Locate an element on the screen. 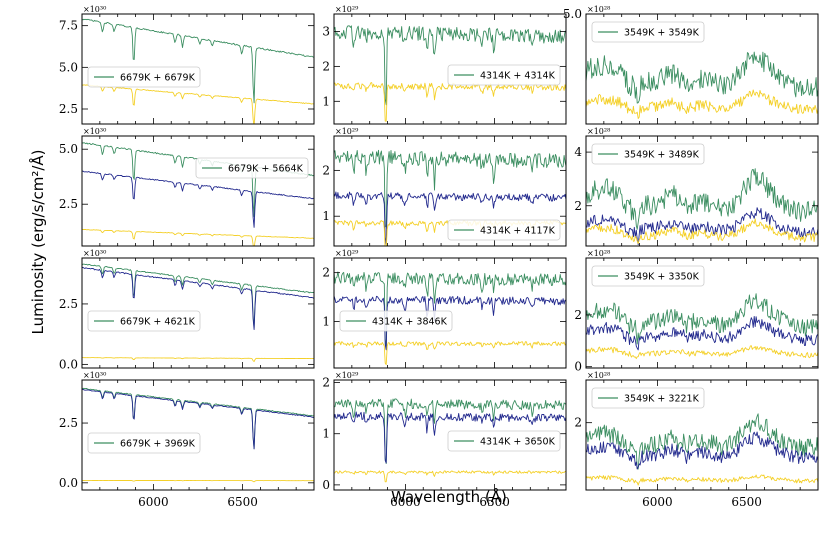  panel-r3c0: 6000 6500 0.0 2.5 ×10³⁰ 6679K + 3969K is located at coordinates (187, 440).